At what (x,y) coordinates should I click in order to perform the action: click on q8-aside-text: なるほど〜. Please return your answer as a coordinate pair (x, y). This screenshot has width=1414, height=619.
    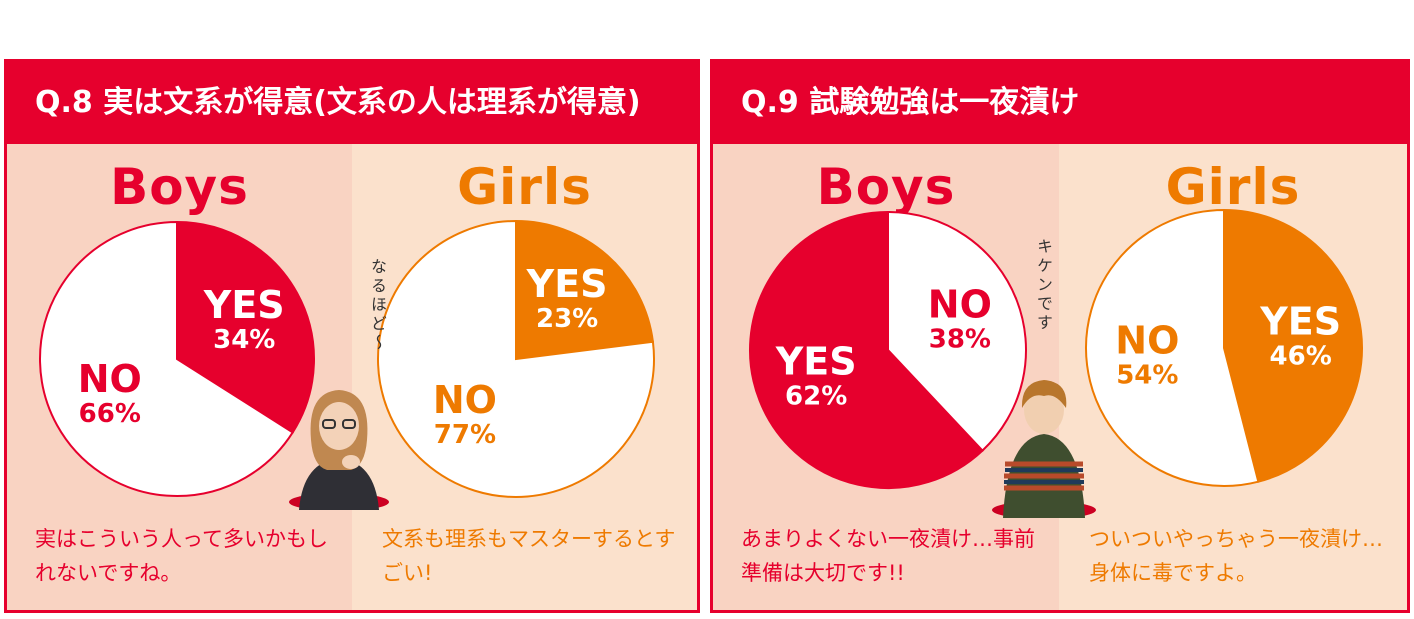
    Looking at the image, I should click on (377, 305).